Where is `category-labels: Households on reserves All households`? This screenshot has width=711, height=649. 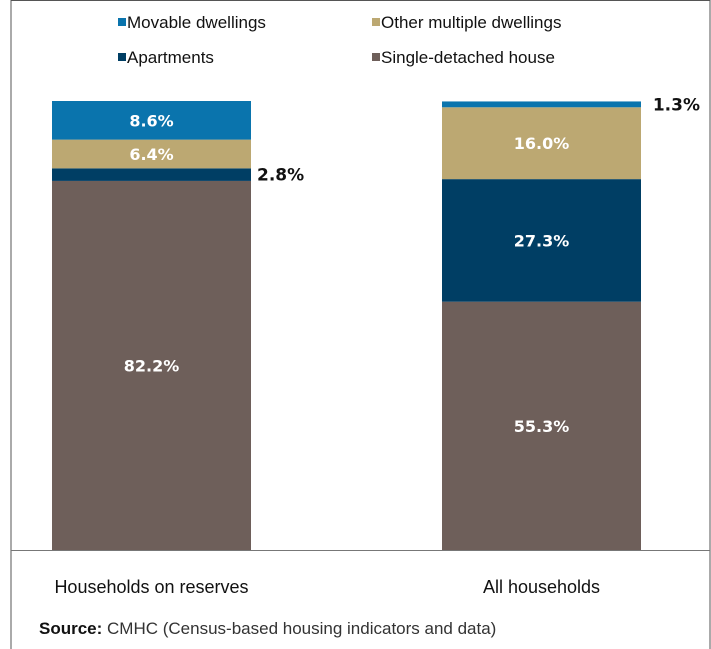
category-labels: Households on reserves All households is located at coordinates (327, 587).